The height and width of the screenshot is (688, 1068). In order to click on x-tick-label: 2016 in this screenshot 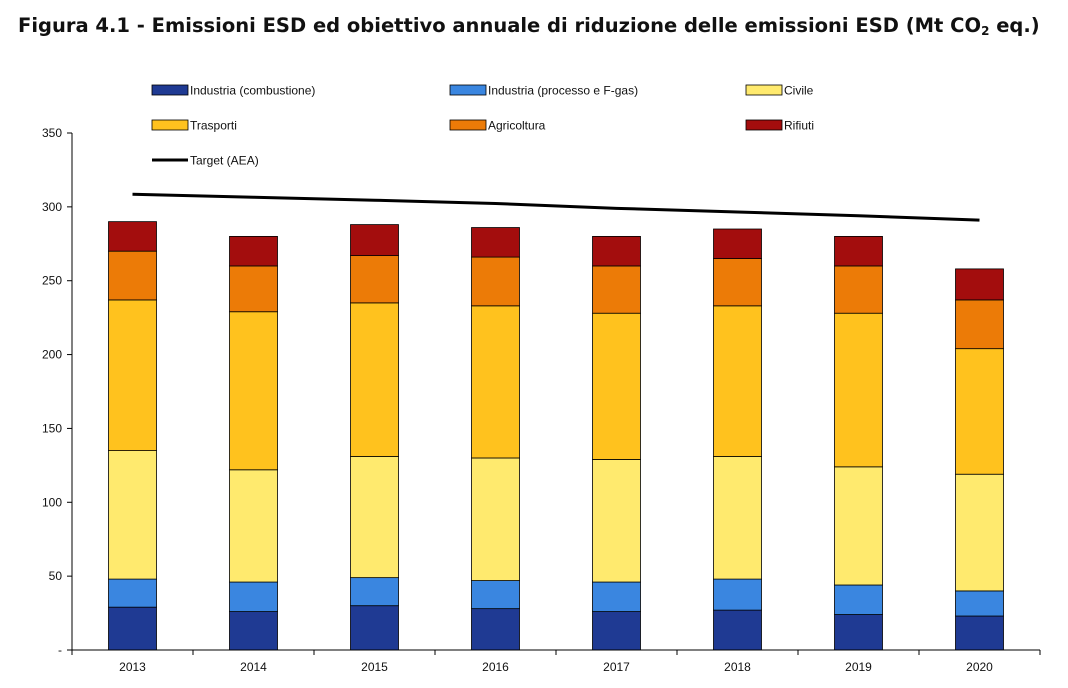, I will do `click(495, 667)`.